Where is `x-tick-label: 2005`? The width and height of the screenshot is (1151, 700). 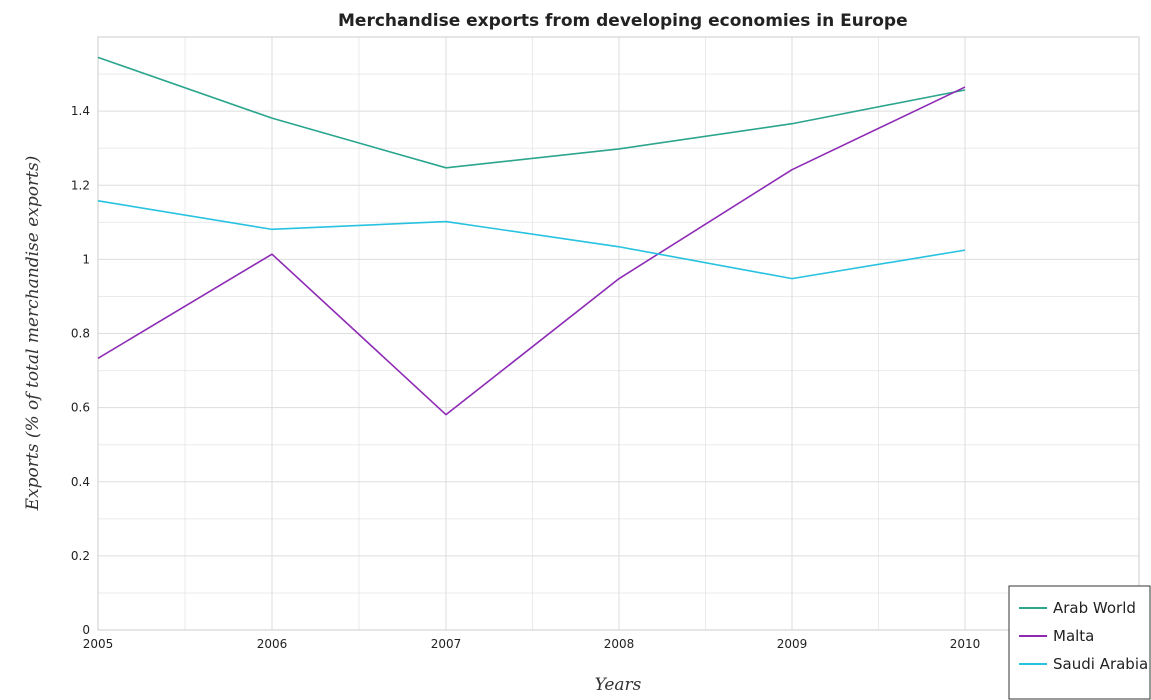
x-tick-label: 2005 is located at coordinates (98, 644).